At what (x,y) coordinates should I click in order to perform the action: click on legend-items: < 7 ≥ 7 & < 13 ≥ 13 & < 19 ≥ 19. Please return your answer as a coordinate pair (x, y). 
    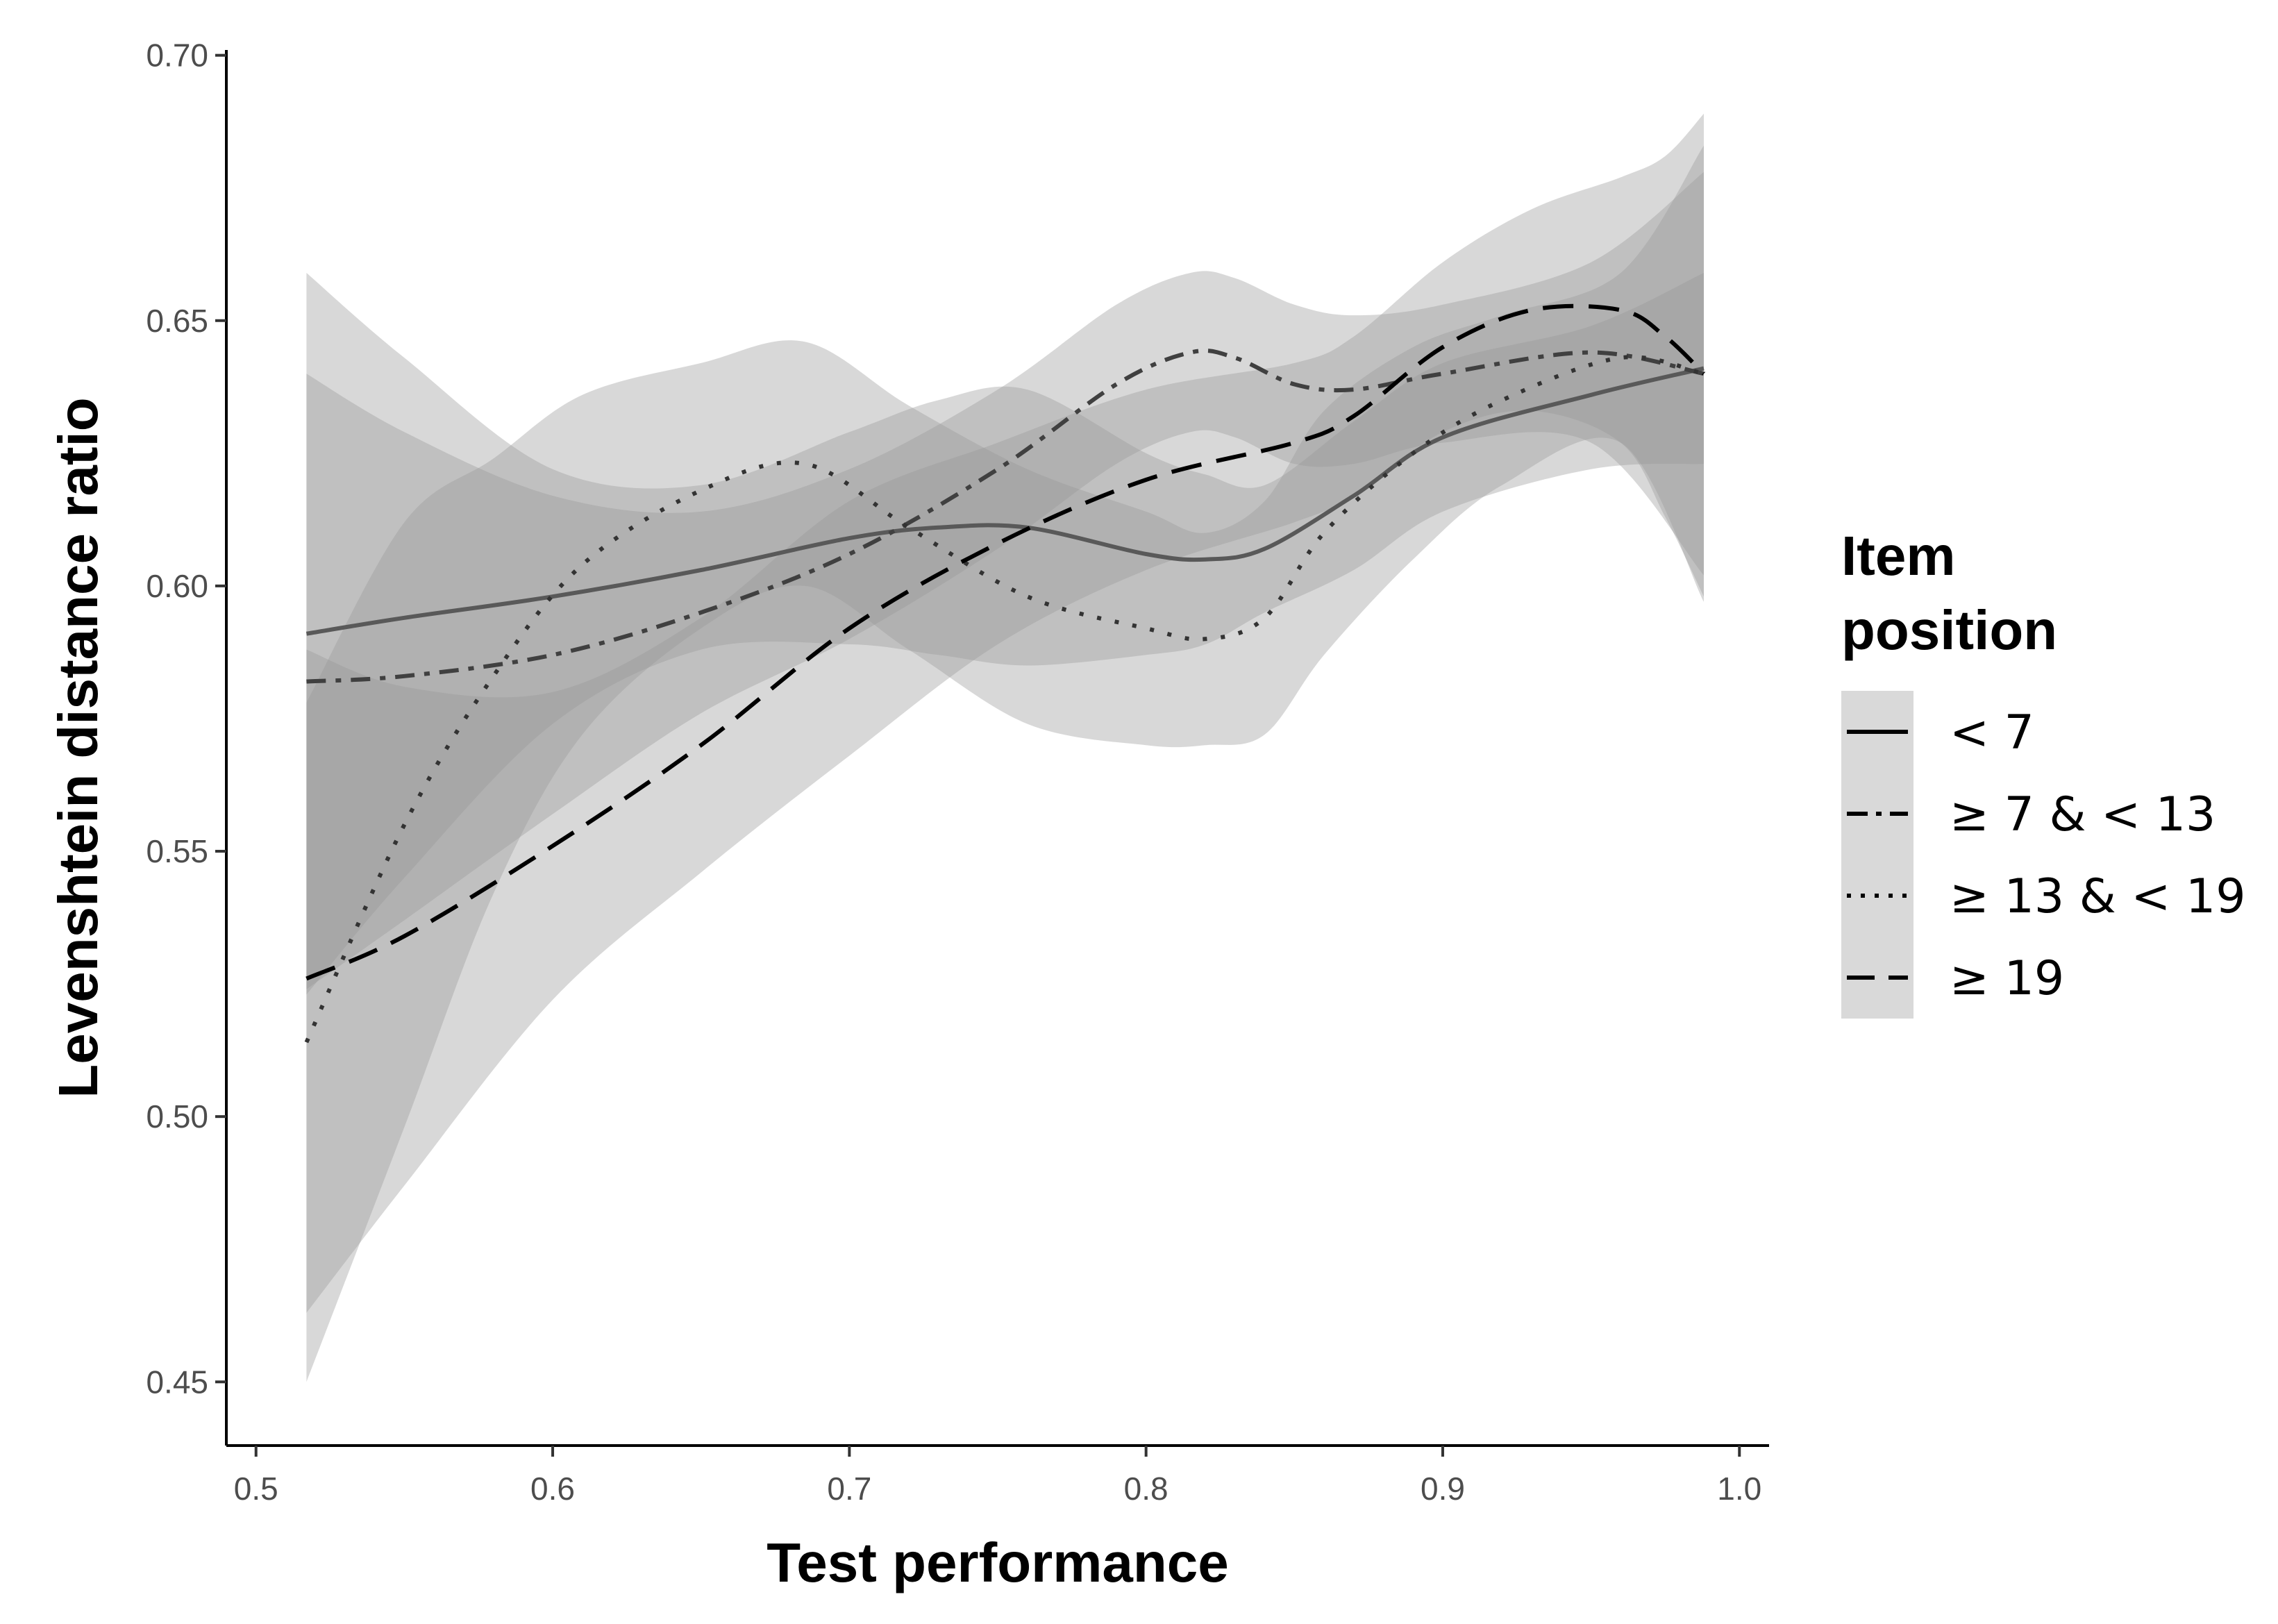
    Looking at the image, I should click on (2043, 855).